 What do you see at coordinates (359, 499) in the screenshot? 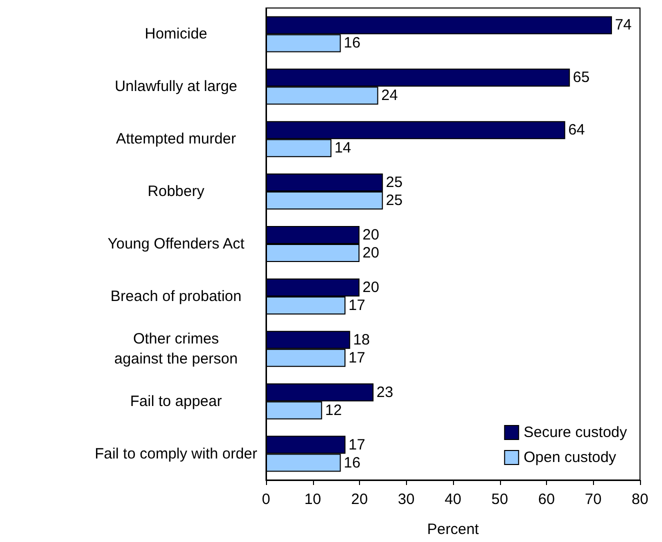
I see `x-tick-label: 20` at bounding box center [359, 499].